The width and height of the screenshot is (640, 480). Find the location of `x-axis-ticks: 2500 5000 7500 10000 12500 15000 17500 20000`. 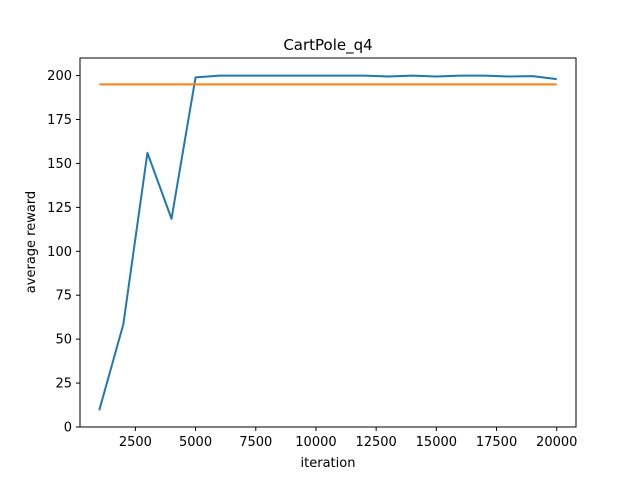

x-axis-ticks: 2500 5000 7500 10000 12500 15000 17500 20000 is located at coordinates (348, 438).